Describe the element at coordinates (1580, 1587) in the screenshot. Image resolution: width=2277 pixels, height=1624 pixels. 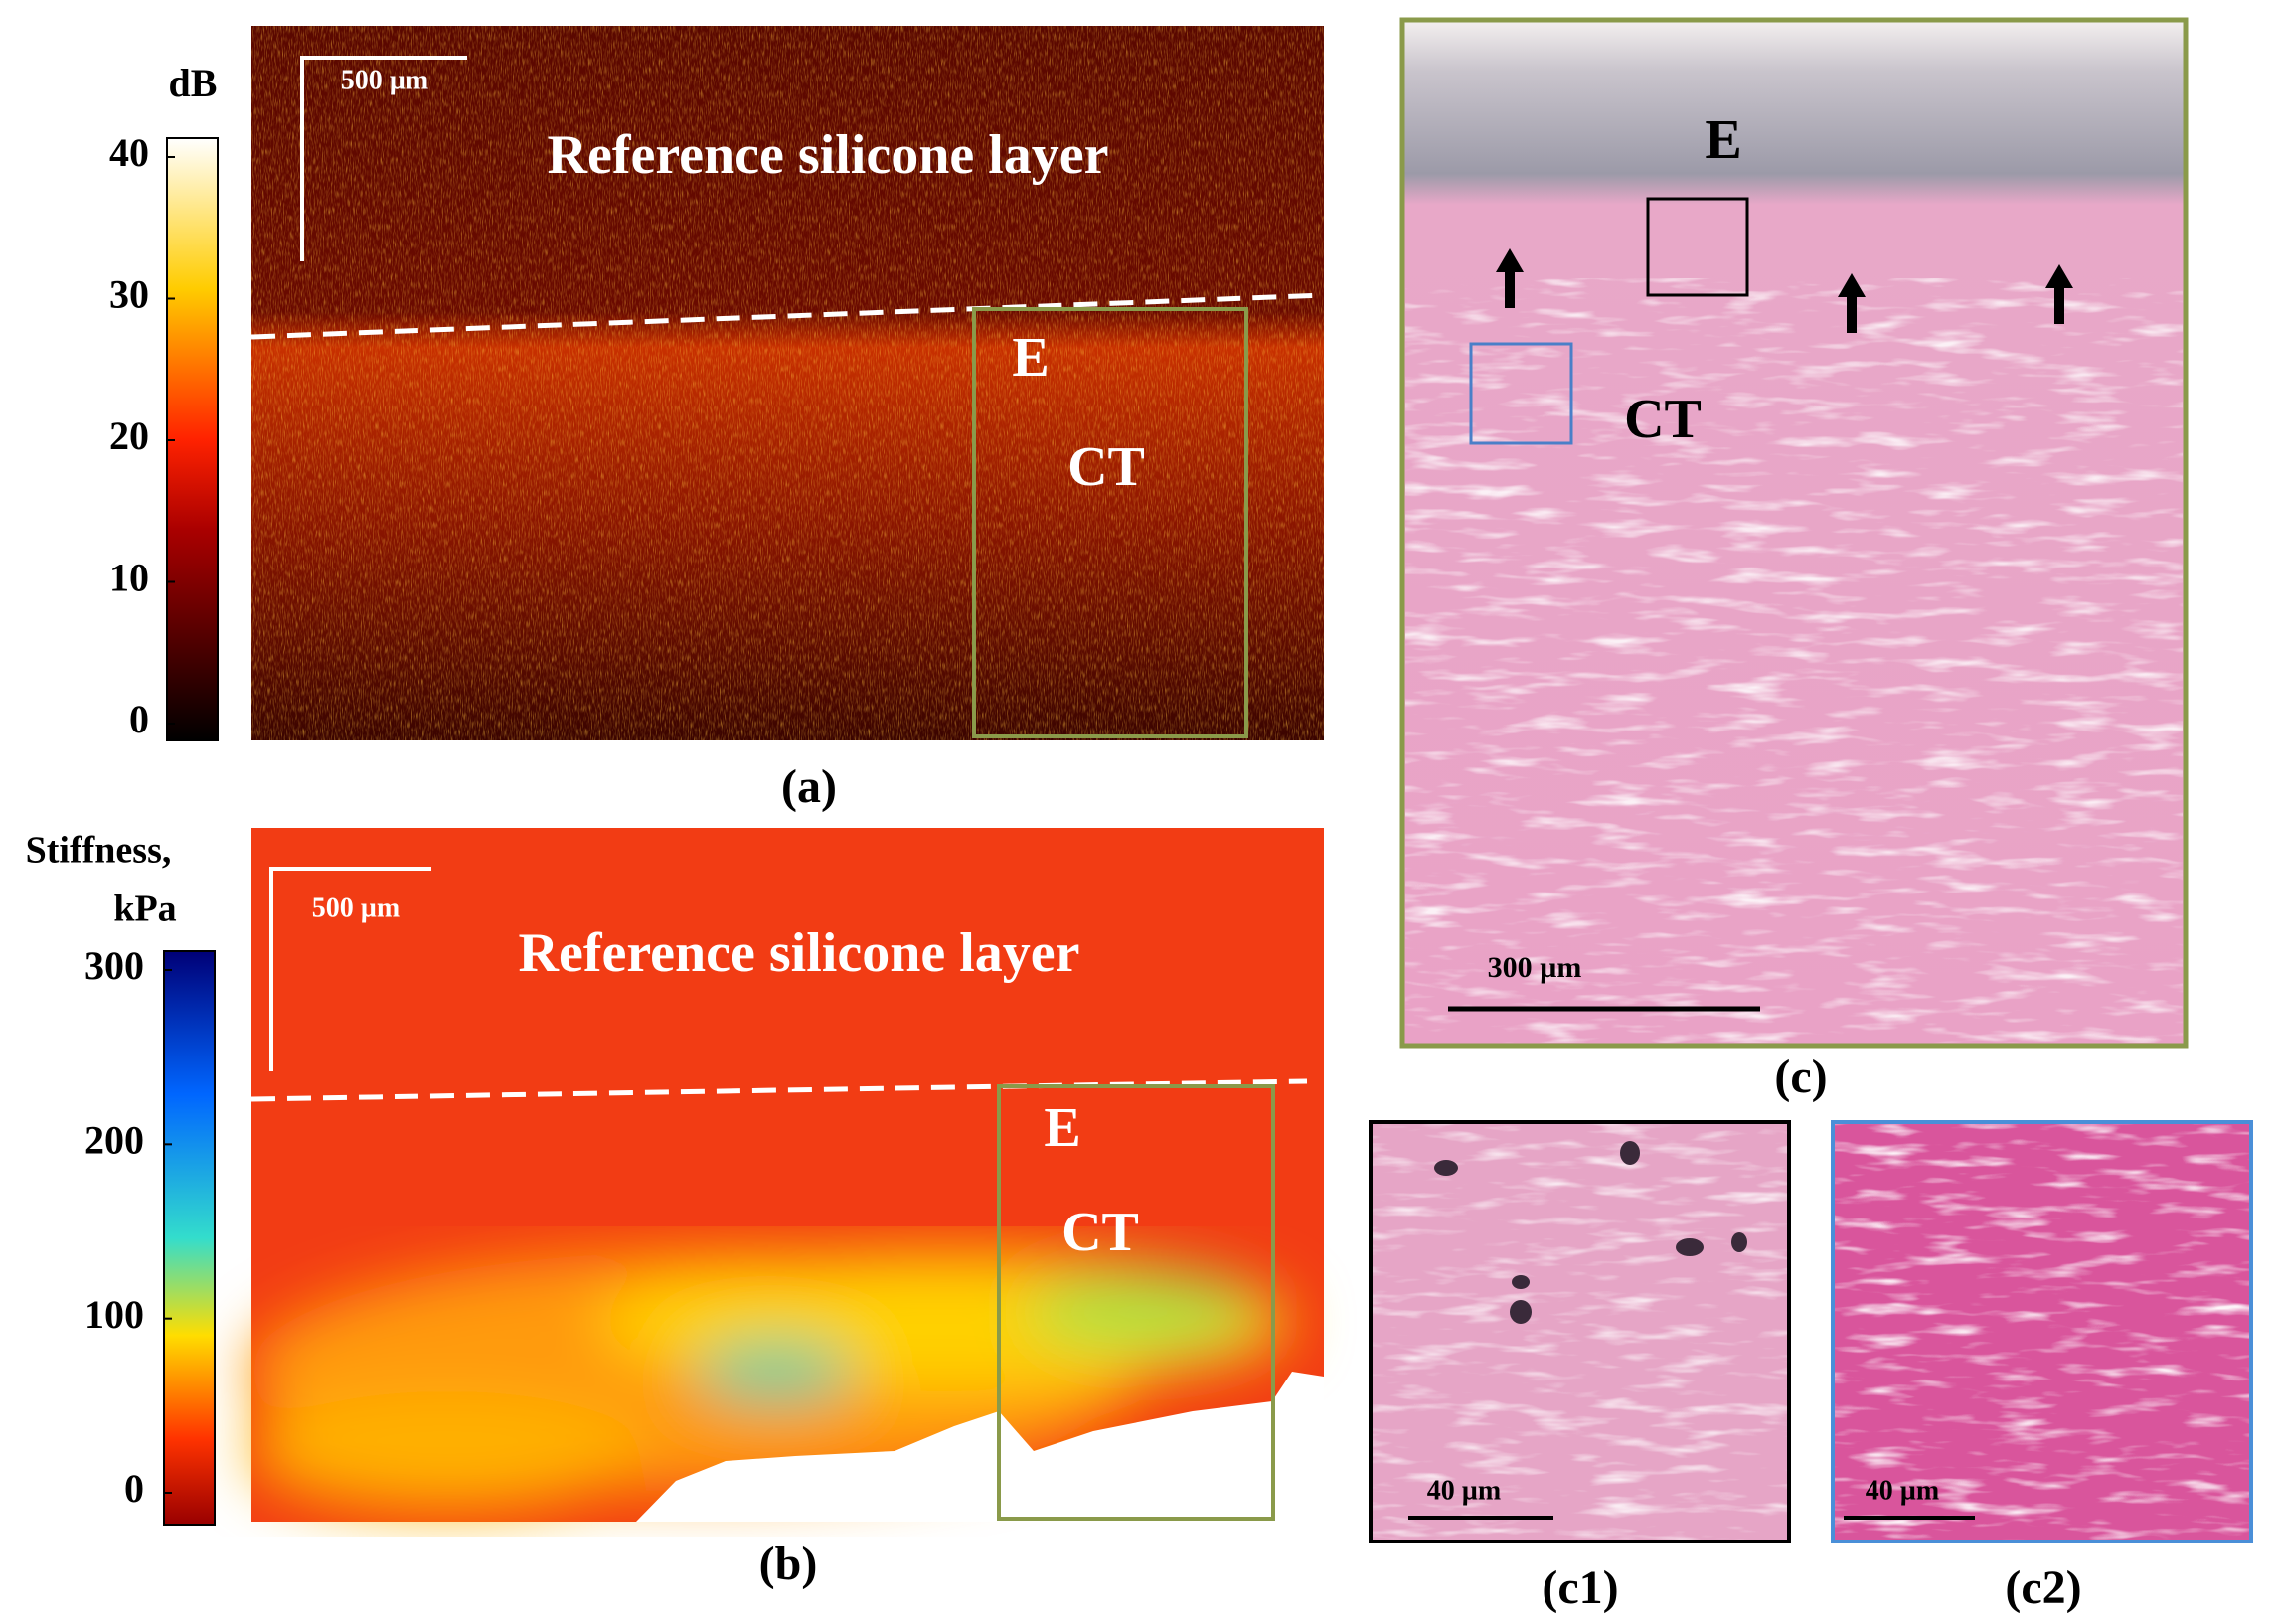
I see `panel-label: (c1)` at that location.